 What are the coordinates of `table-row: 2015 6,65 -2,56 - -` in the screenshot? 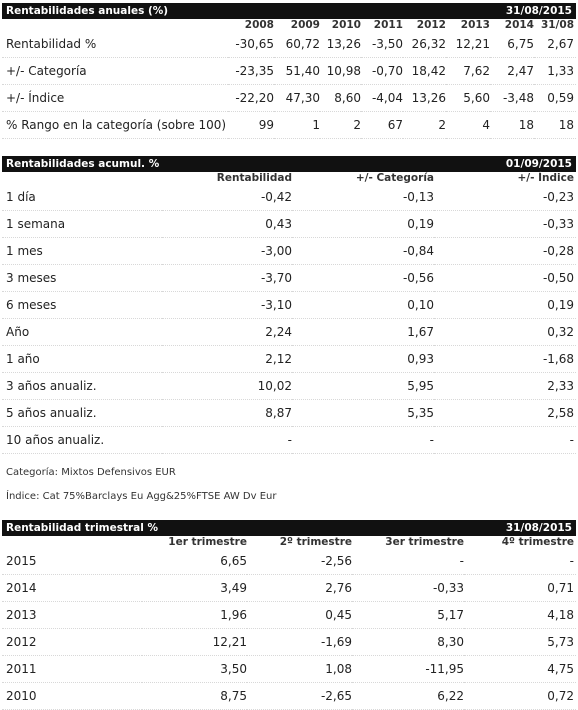 It's located at (289, 561).